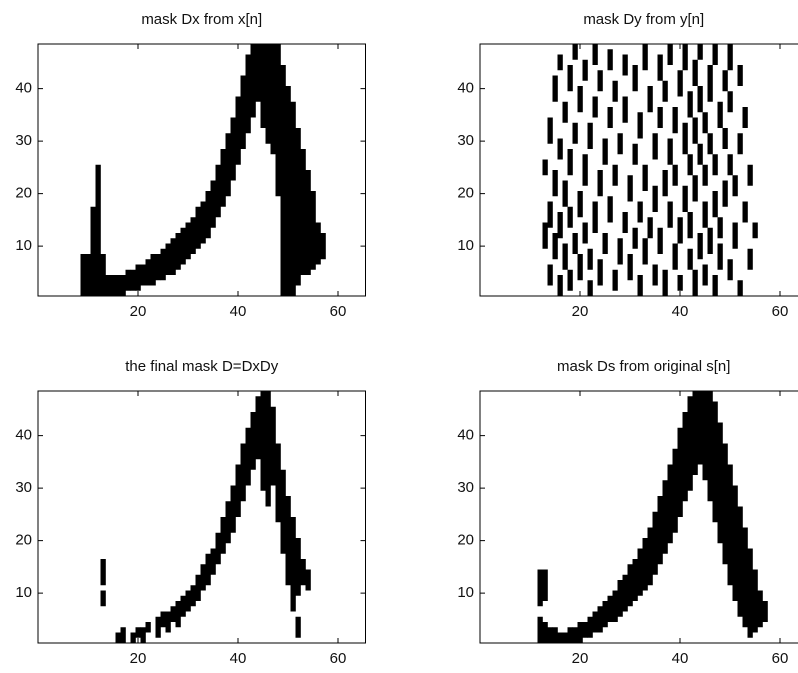 This screenshot has width=798, height=673. What do you see at coordinates (23, 435) in the screenshot?
I see `y-tick-label: 40` at bounding box center [23, 435].